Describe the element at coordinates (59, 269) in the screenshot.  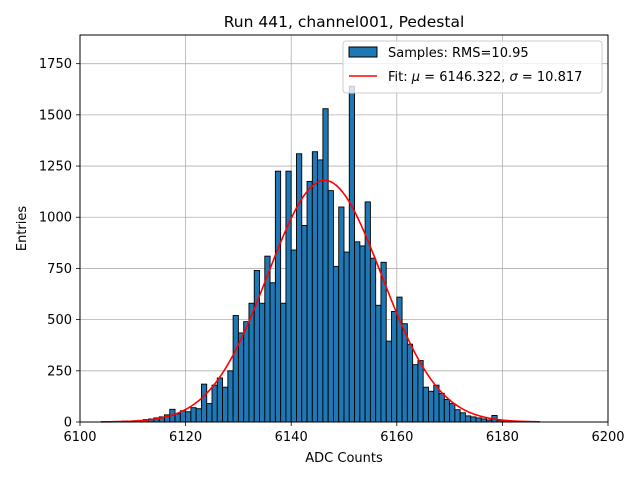
I see `y-tick-label: 750` at that location.